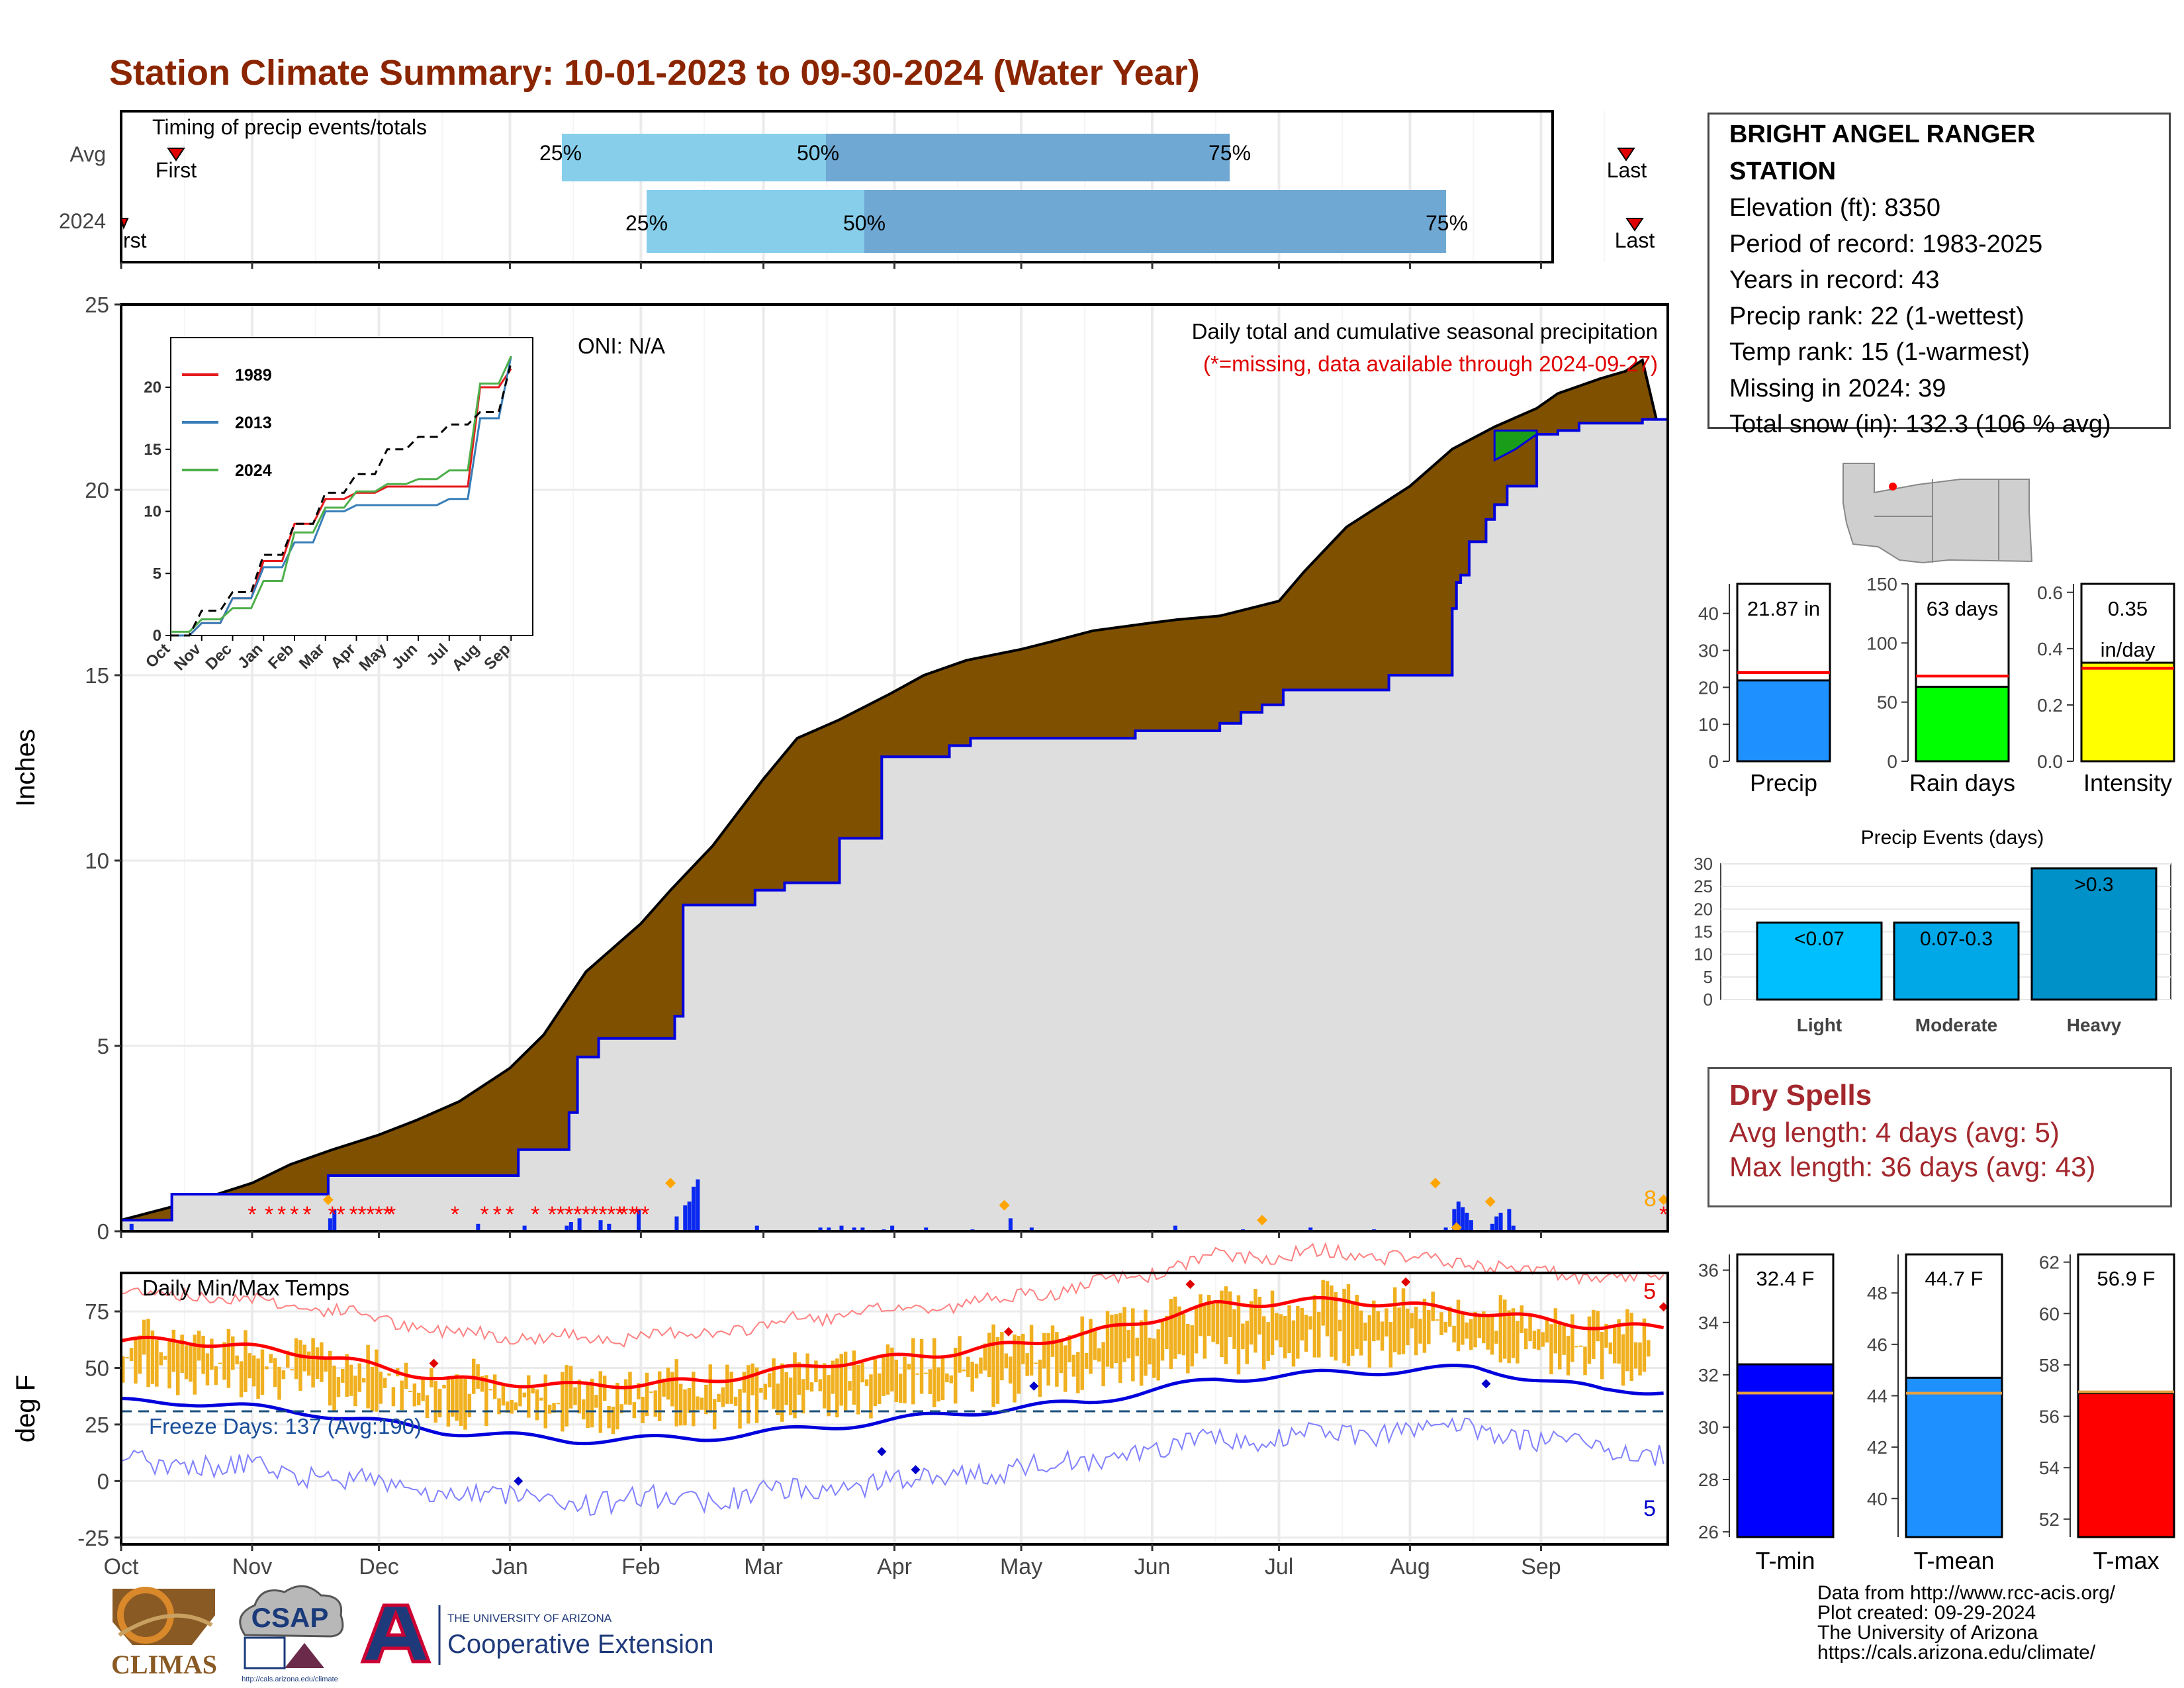 The height and width of the screenshot is (1688, 2184). Describe the element at coordinates (1021, 1566) in the screenshot. I see `month-label: May` at that location.